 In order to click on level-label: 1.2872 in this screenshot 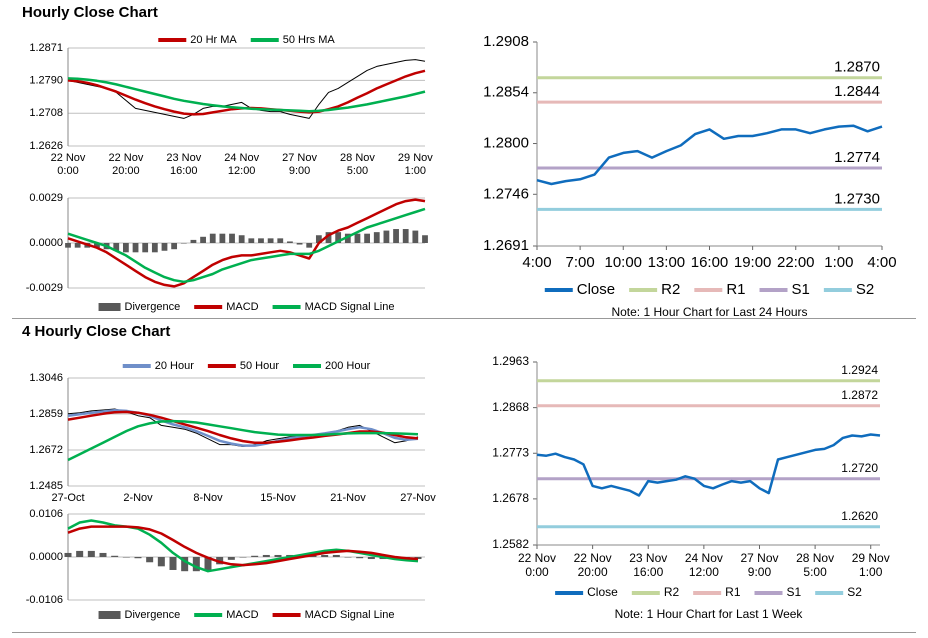, I will do `click(859, 395)`.